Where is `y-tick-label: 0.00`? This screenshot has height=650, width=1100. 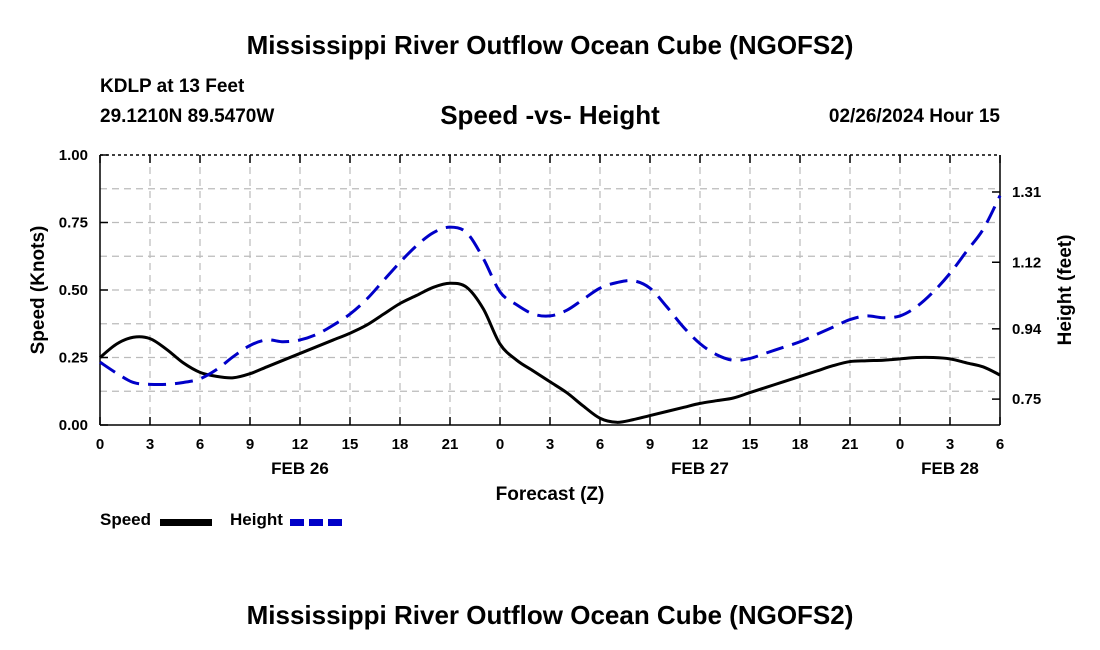 y-tick-label: 0.00 is located at coordinates (73, 425).